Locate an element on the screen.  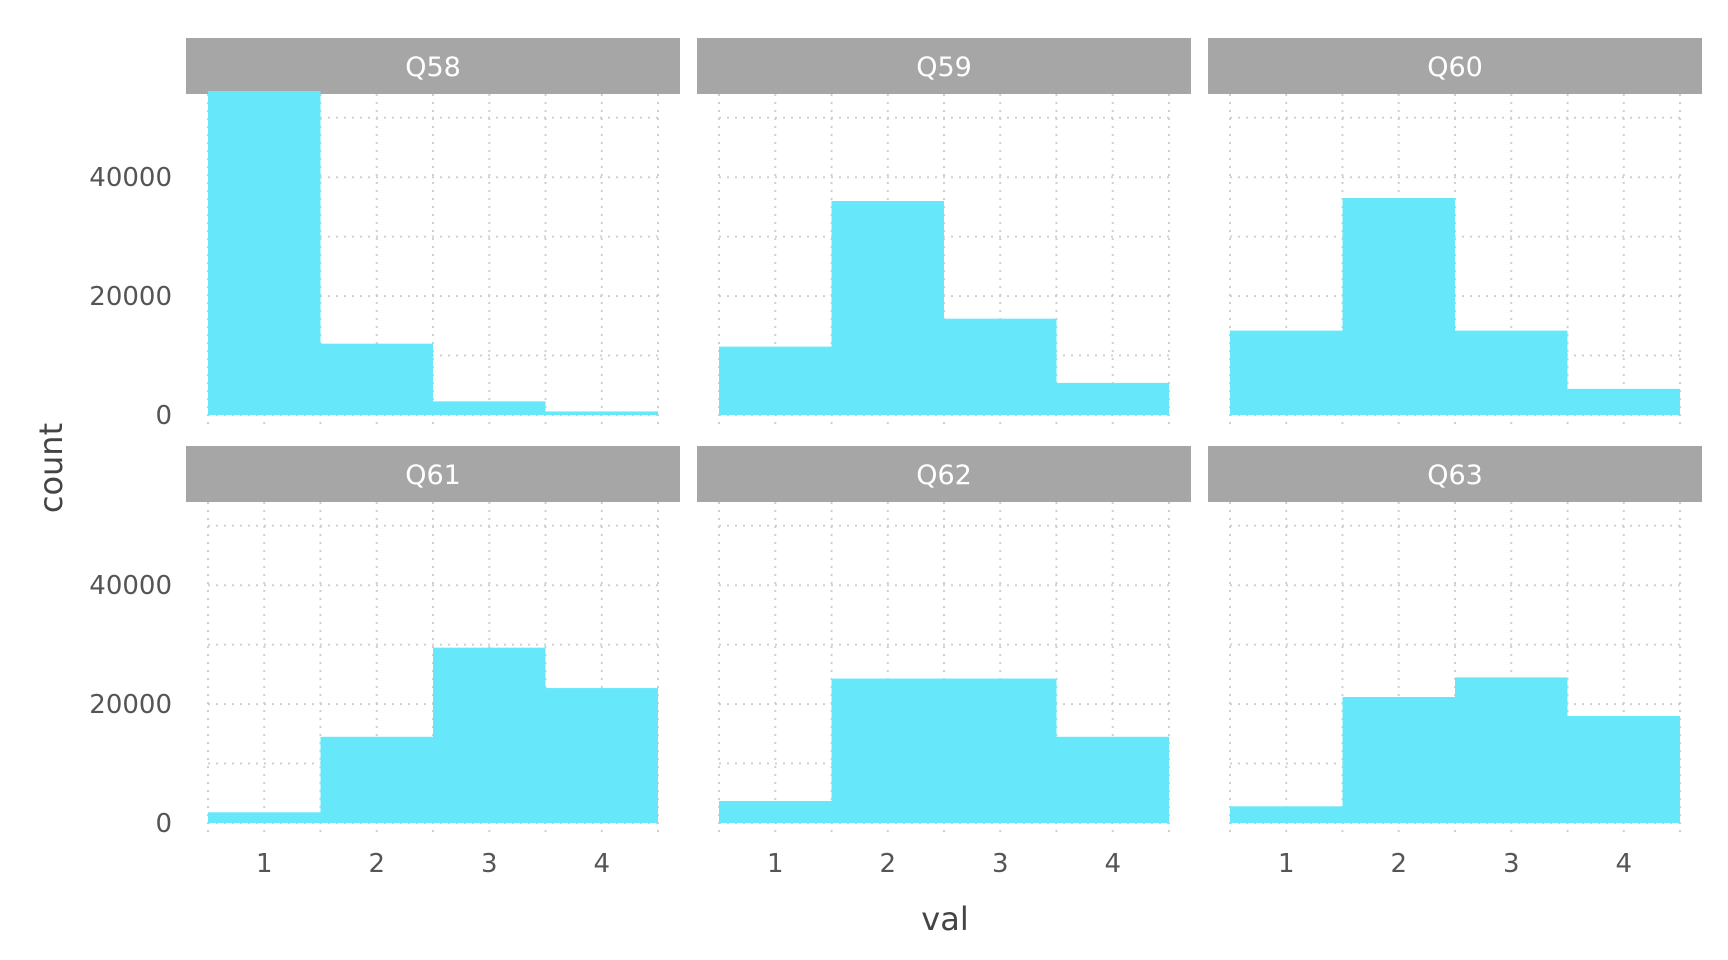
facet-panel-q62: Q62 1 2 3 4 is located at coordinates (944, 662).